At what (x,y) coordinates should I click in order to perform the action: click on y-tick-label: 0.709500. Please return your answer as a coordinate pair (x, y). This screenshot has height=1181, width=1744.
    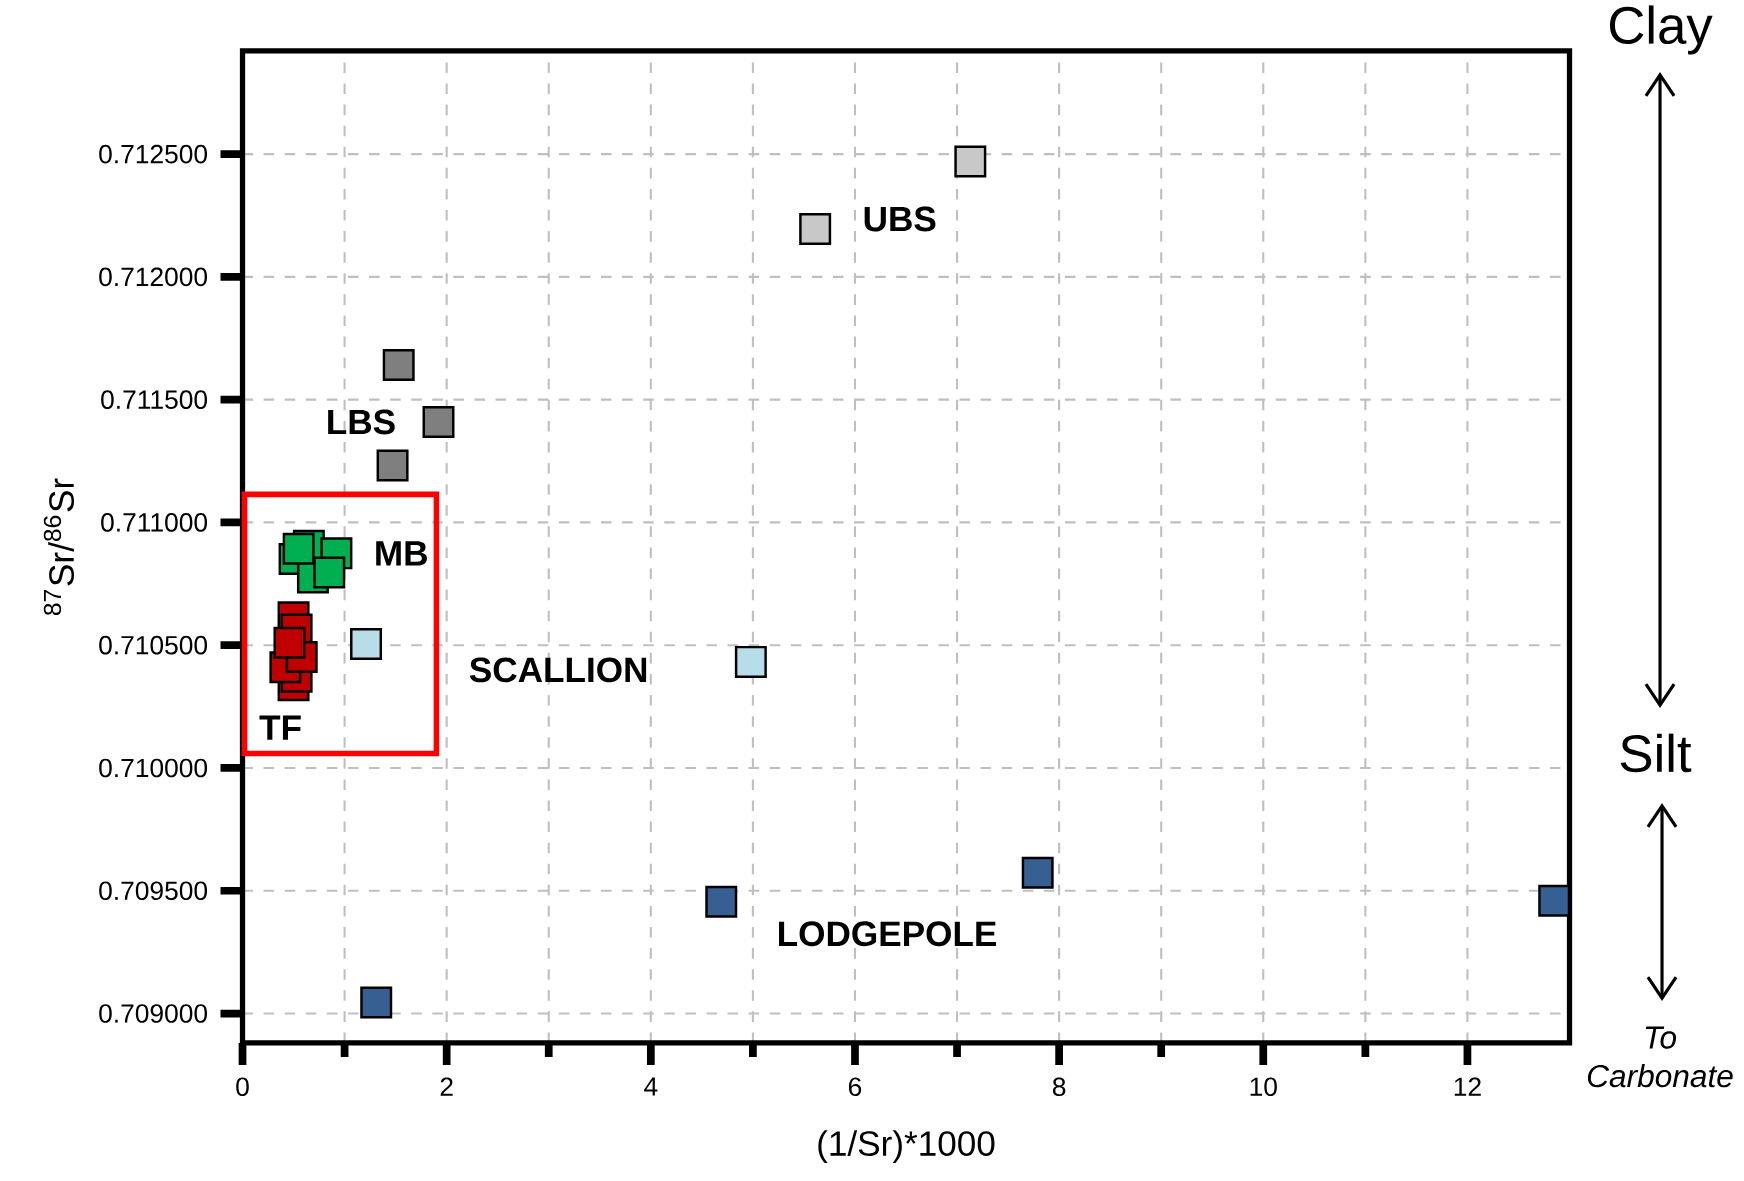
    Looking at the image, I should click on (153, 891).